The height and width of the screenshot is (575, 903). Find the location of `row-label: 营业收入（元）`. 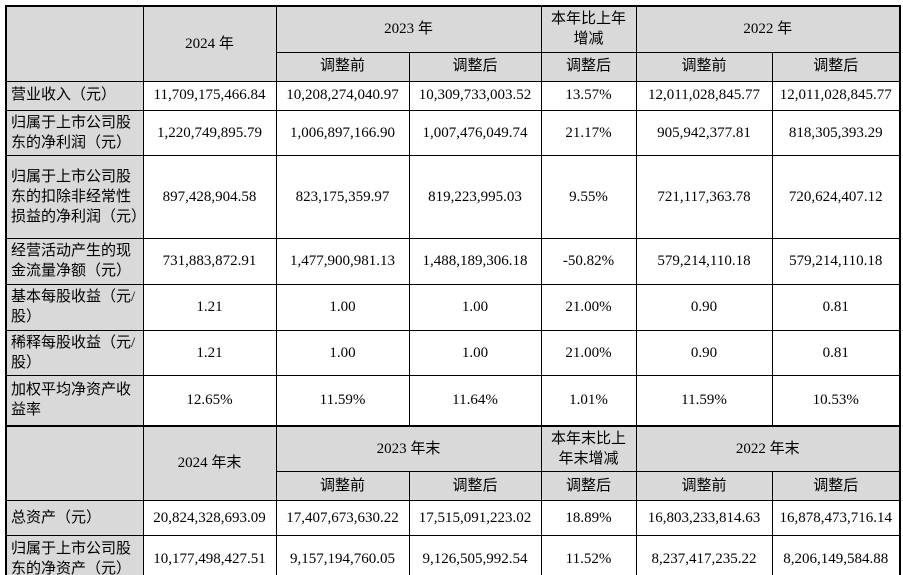

row-label: 营业收入（元） is located at coordinates (74, 95).